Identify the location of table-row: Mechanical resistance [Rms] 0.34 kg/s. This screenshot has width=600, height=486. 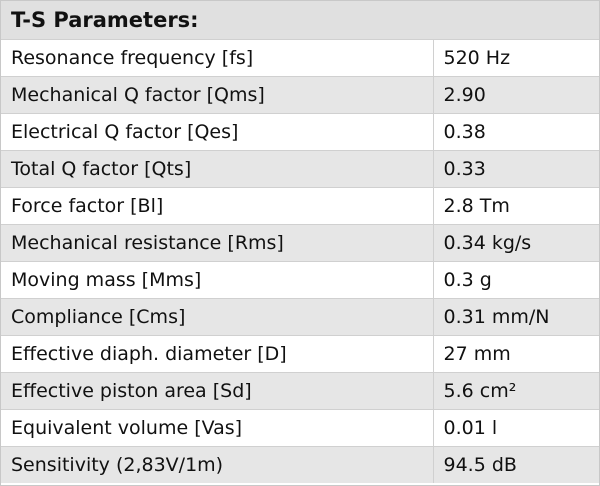
(300, 243).